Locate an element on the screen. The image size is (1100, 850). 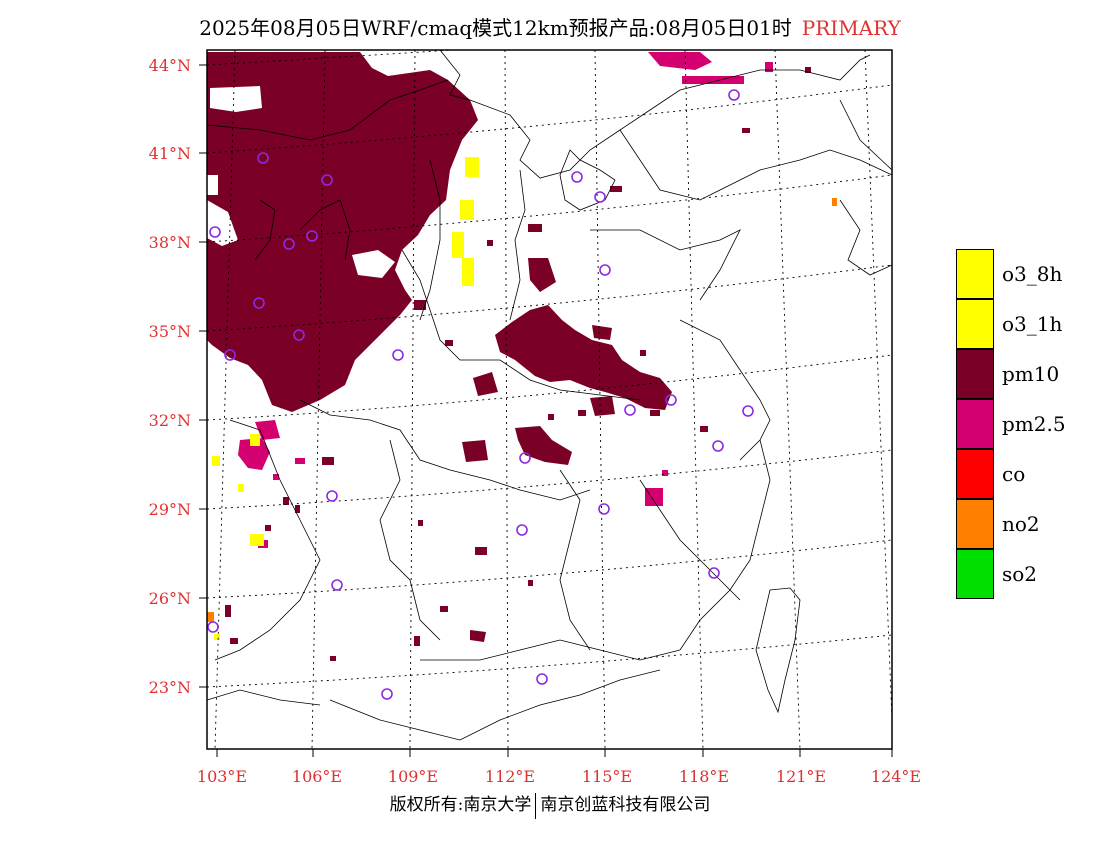
legend-swatch-o3-1h is located at coordinates (975, 324).